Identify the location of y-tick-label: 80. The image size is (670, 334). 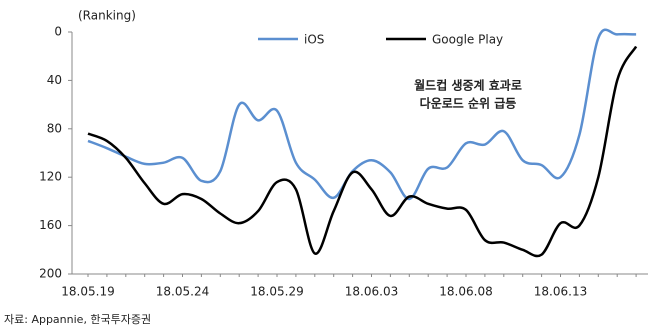
(54, 128).